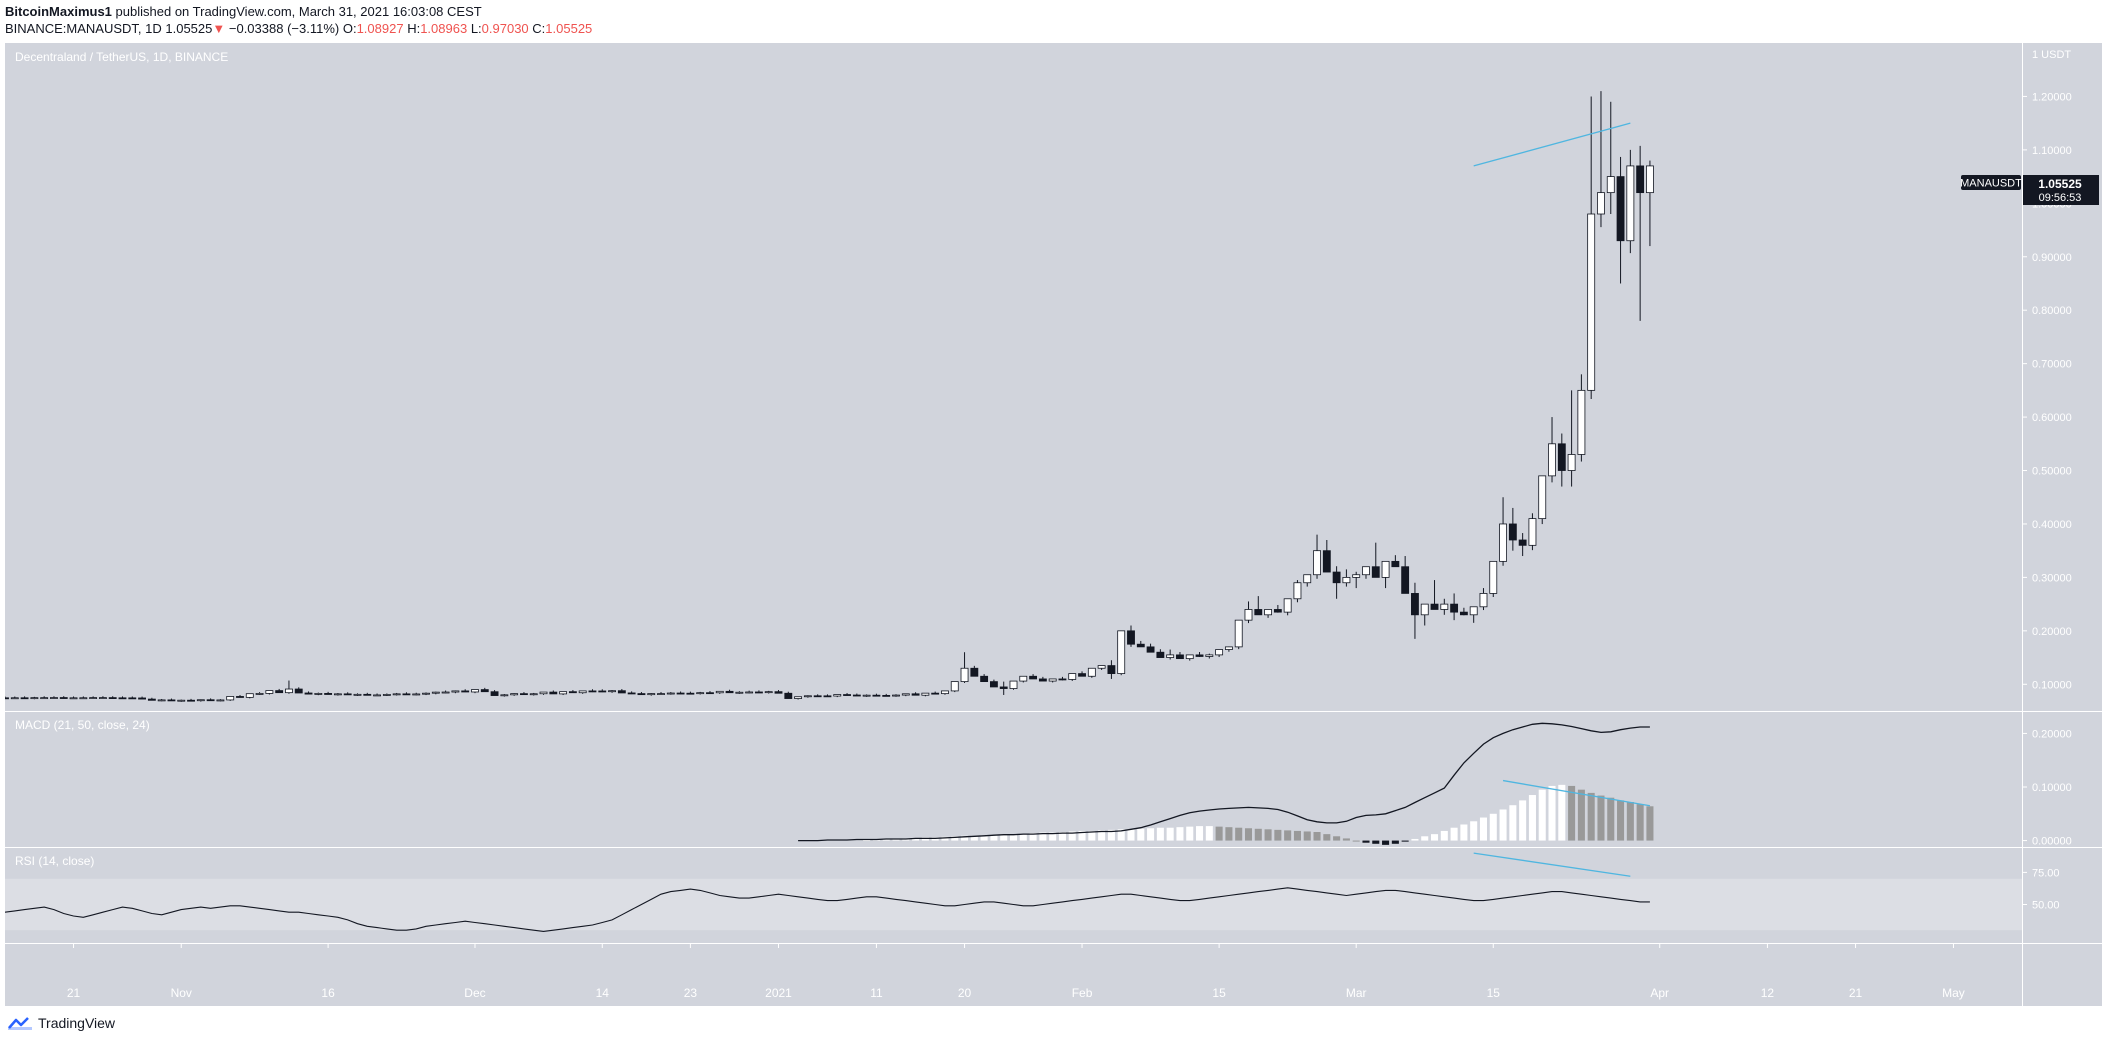  I want to click on price-trendline, so click(1552, 144).